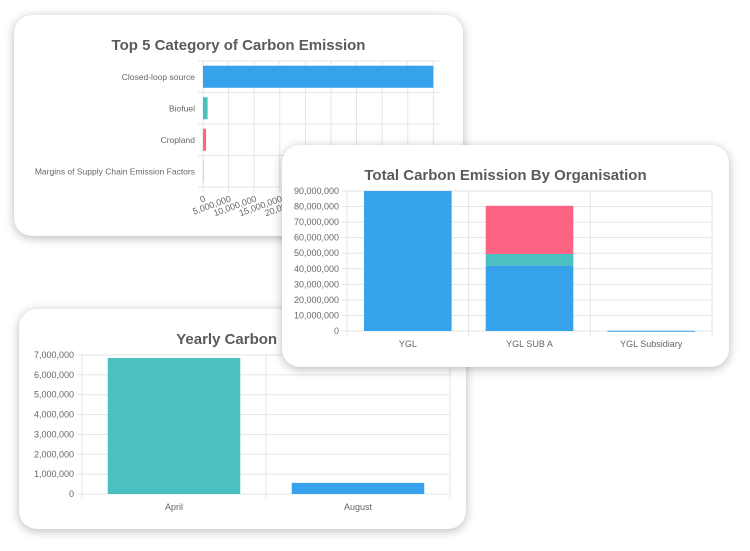 The image size is (750, 551). What do you see at coordinates (178, 140) in the screenshot?
I see `top5-category-label: Cropland` at bounding box center [178, 140].